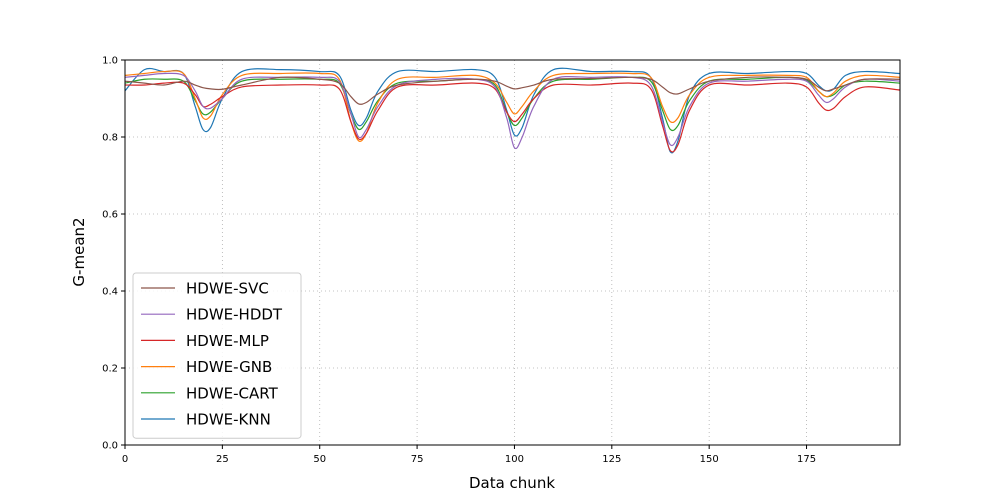 This screenshot has height=500, width=1000. I want to click on x-tick-label: 0, so click(125, 459).